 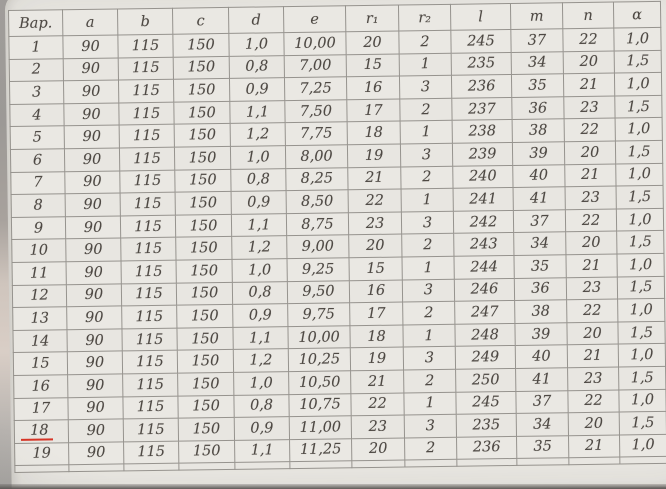 What do you see at coordinates (486, 402) in the screenshot?
I see `cell-value: 245` at bounding box center [486, 402].